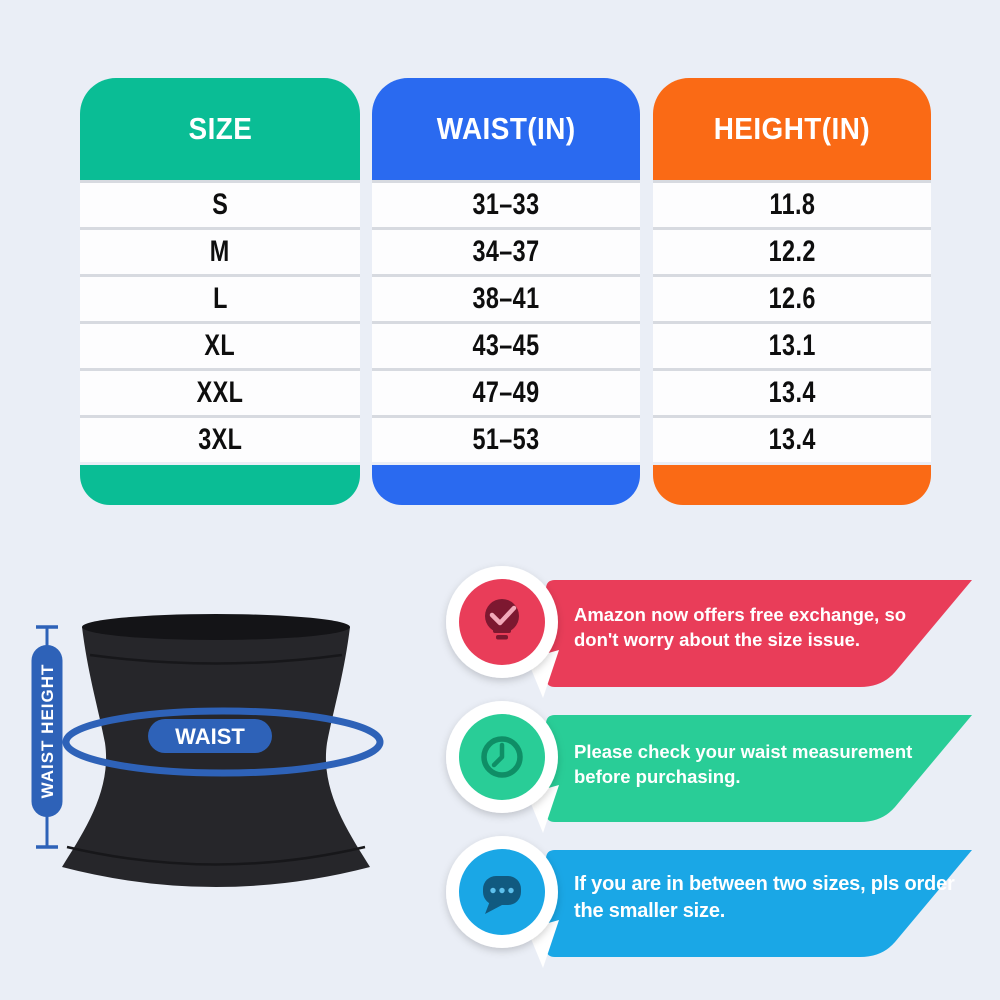  Describe the element at coordinates (216, 627) in the screenshot. I see `garment-top-opening` at that location.